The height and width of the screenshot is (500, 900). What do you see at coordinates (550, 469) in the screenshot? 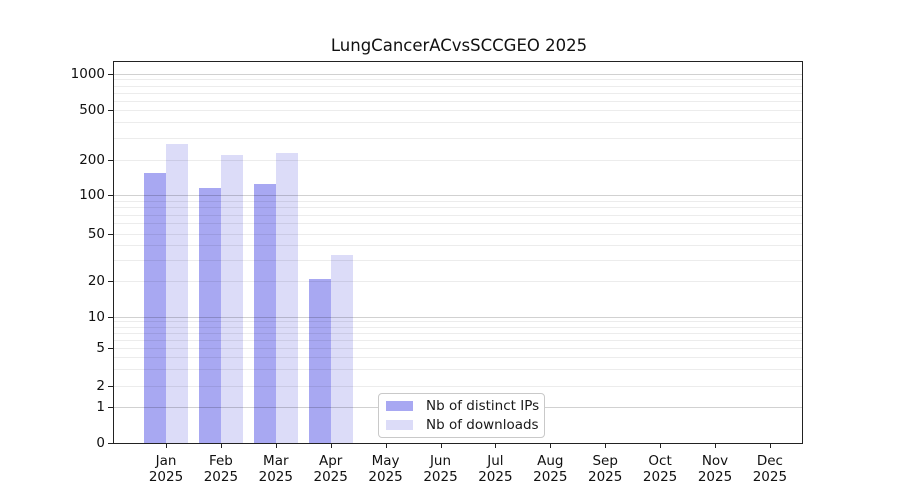
I see `x-tick-label-aug: Aug 2025` at bounding box center [550, 469].